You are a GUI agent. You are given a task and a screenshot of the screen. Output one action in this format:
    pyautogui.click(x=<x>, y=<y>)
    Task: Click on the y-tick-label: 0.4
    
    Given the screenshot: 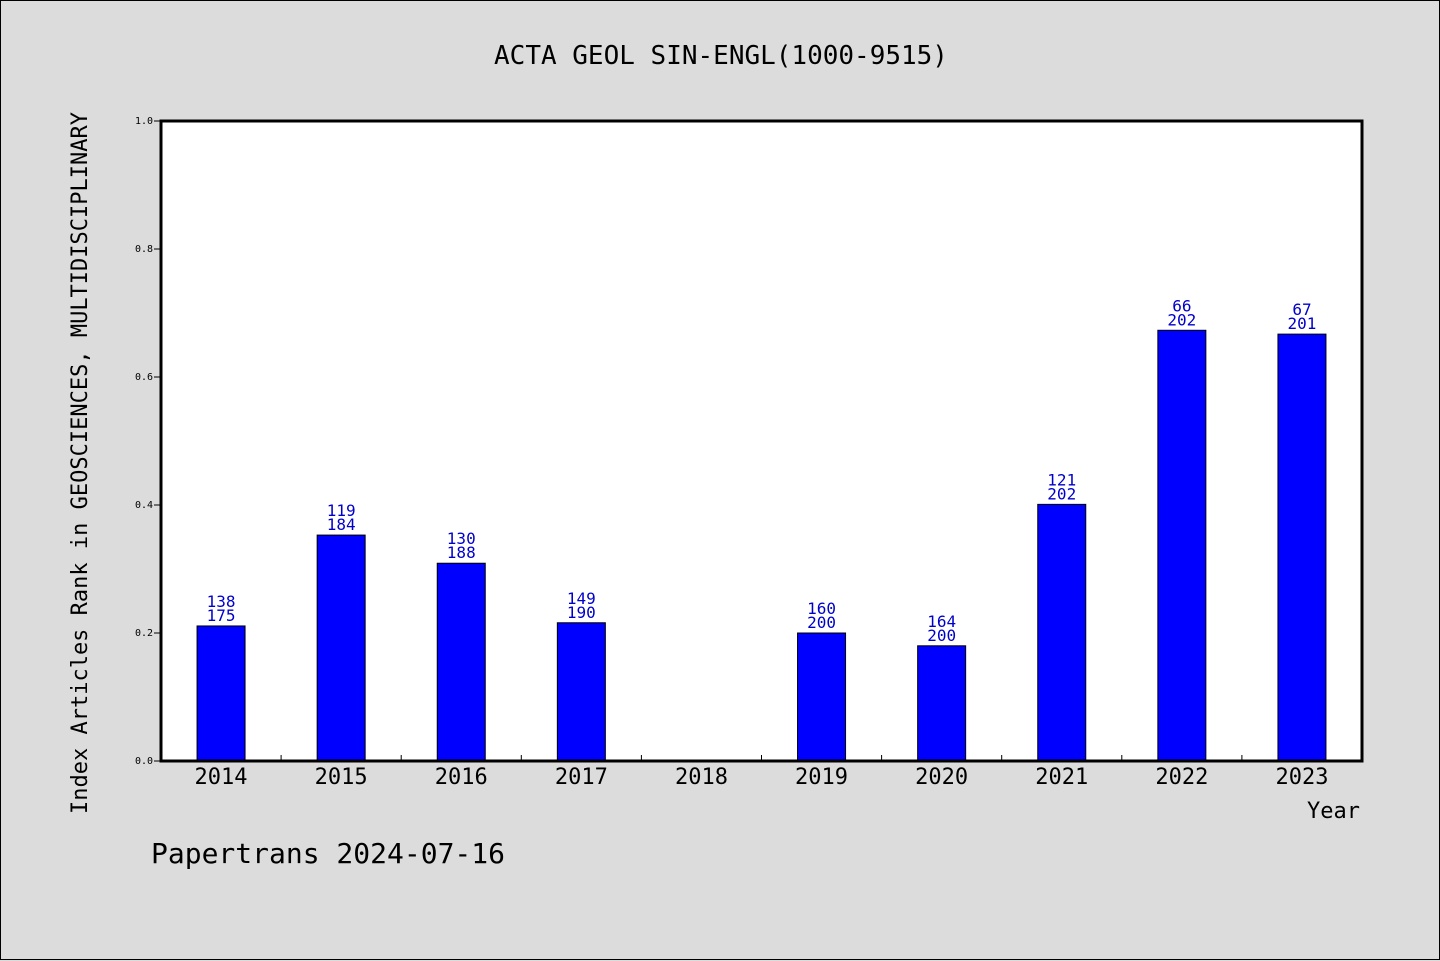 What is the action you would take?
    pyautogui.click(x=144, y=505)
    